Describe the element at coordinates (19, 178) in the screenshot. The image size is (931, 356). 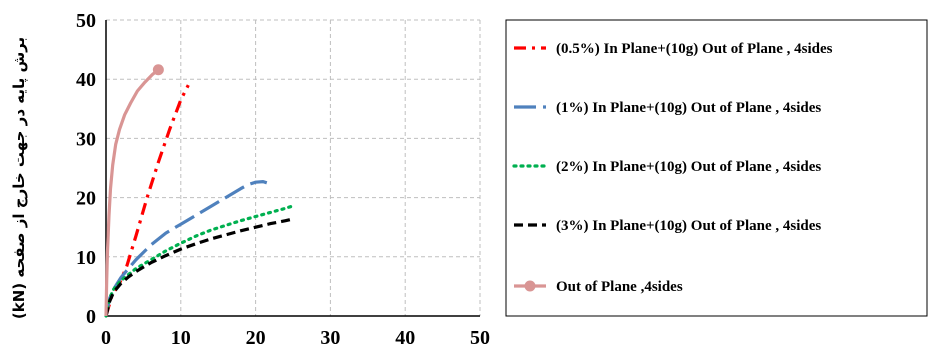
I see `y-axis-label: برش پایه در جهت خارج از صفحه (kN)` at that location.